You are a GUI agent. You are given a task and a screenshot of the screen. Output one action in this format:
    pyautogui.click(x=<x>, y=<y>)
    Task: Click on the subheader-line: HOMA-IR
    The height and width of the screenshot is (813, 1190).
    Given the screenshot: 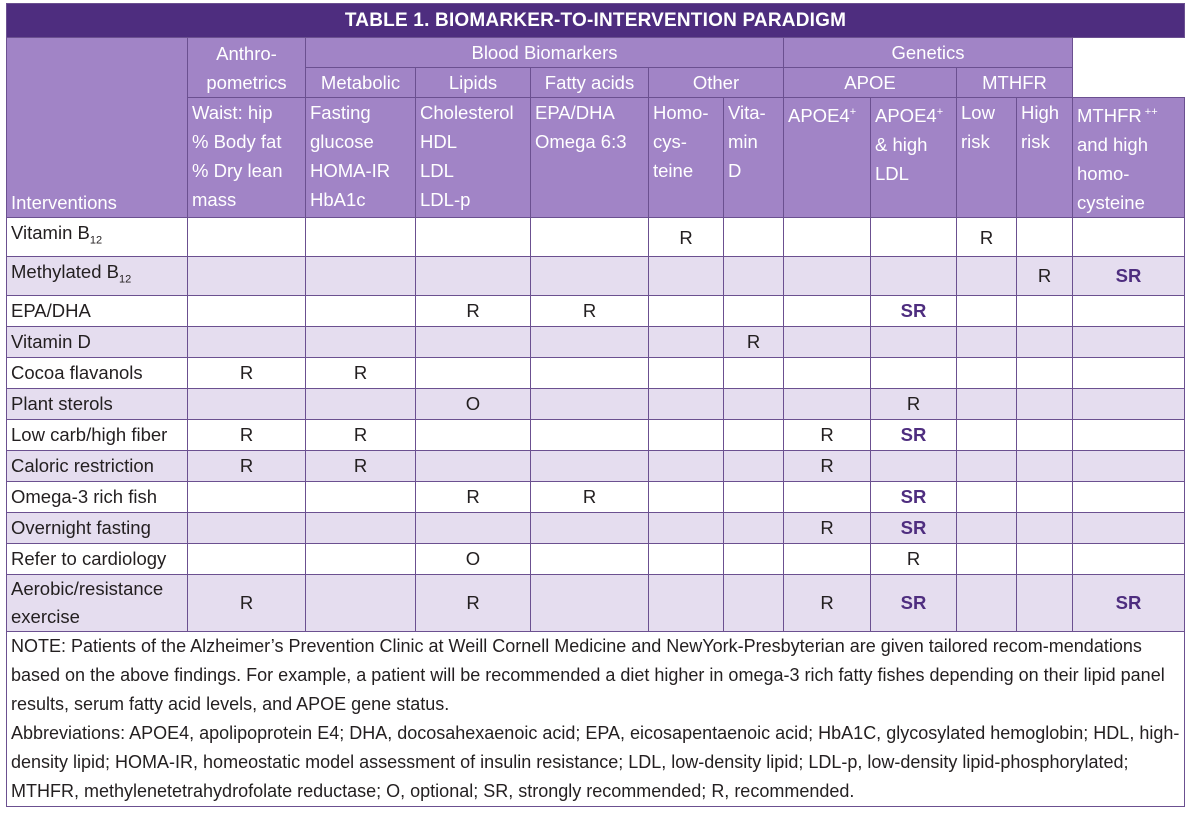 What is the action you would take?
    pyautogui.click(x=350, y=170)
    